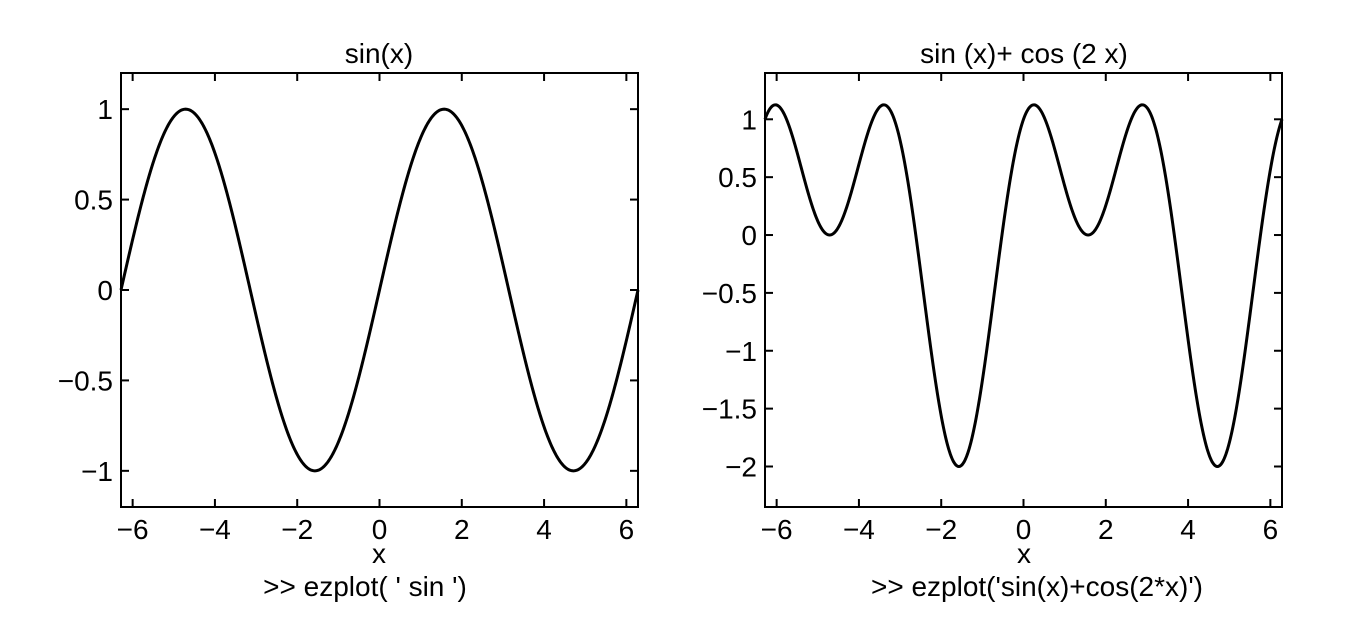 This screenshot has height=637, width=1350. What do you see at coordinates (1024, 53) in the screenshot?
I see `chart-title: sin (x)+ cos (2 x)` at bounding box center [1024, 53].